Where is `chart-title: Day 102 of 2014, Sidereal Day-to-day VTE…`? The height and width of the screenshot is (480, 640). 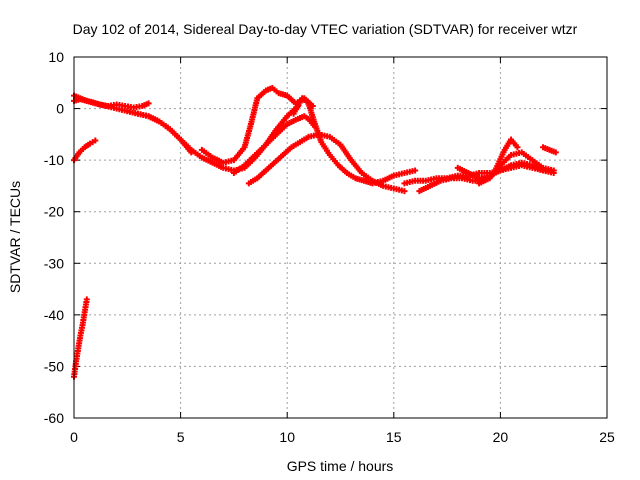
chart-title: Day 102 of 2014, Sidereal Day-to-day VTE… is located at coordinates (325, 29).